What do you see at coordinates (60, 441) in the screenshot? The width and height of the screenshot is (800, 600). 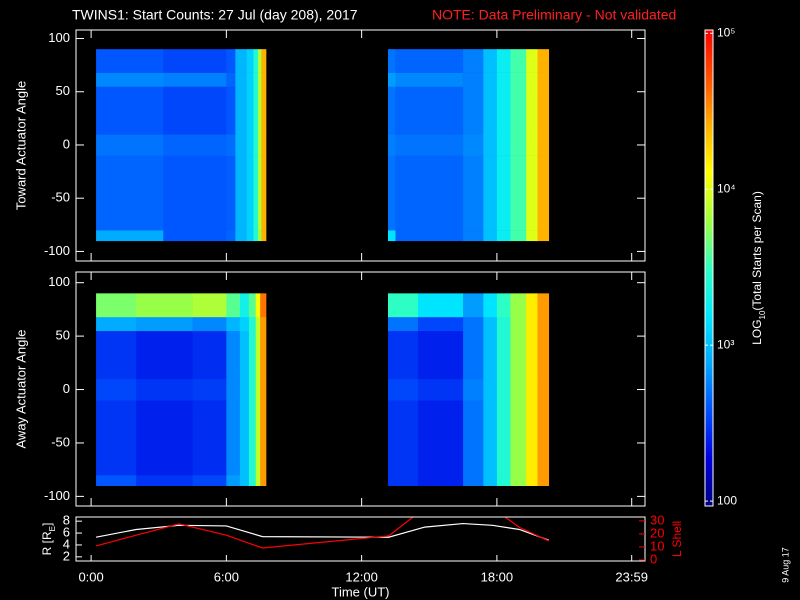 I see `y-tick-label: -50` at bounding box center [60, 441].